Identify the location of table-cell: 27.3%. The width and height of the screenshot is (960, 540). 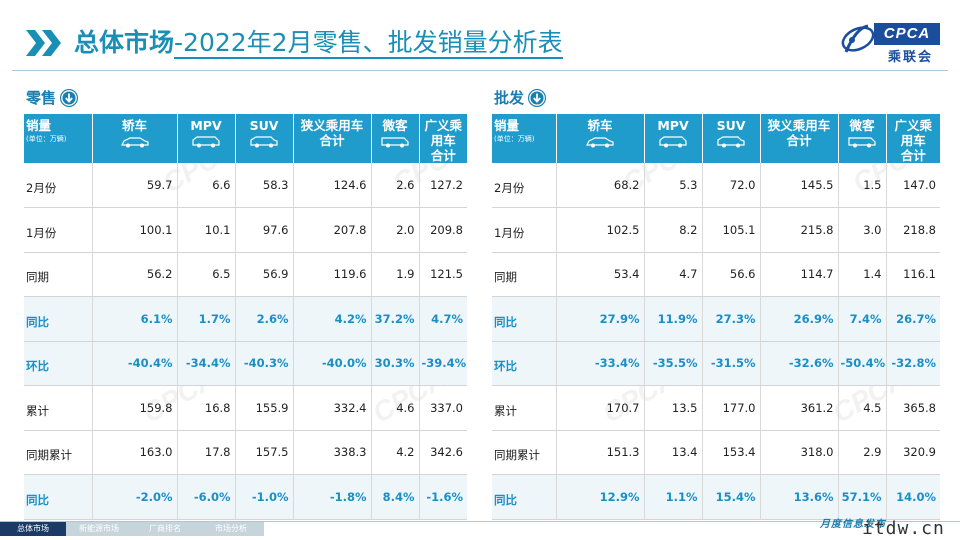
(731, 319).